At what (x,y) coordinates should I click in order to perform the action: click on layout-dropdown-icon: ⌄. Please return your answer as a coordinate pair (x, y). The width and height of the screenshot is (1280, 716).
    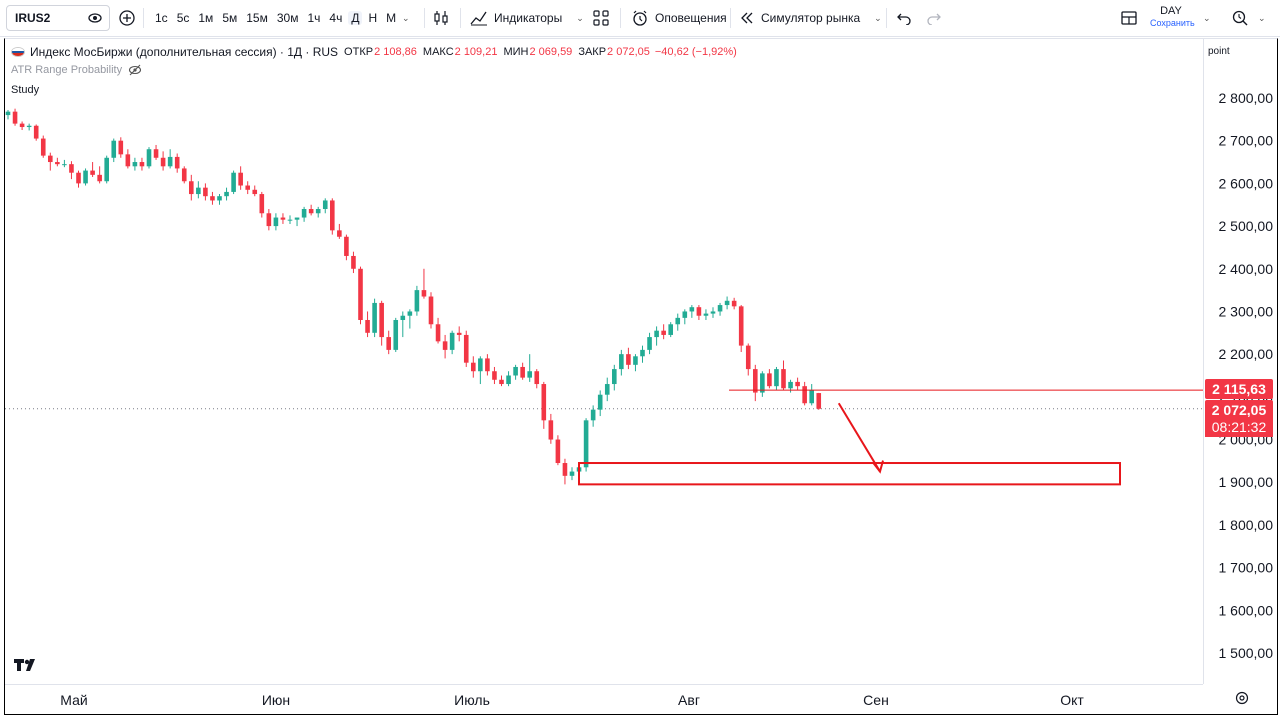
    Looking at the image, I should click on (1207, 17).